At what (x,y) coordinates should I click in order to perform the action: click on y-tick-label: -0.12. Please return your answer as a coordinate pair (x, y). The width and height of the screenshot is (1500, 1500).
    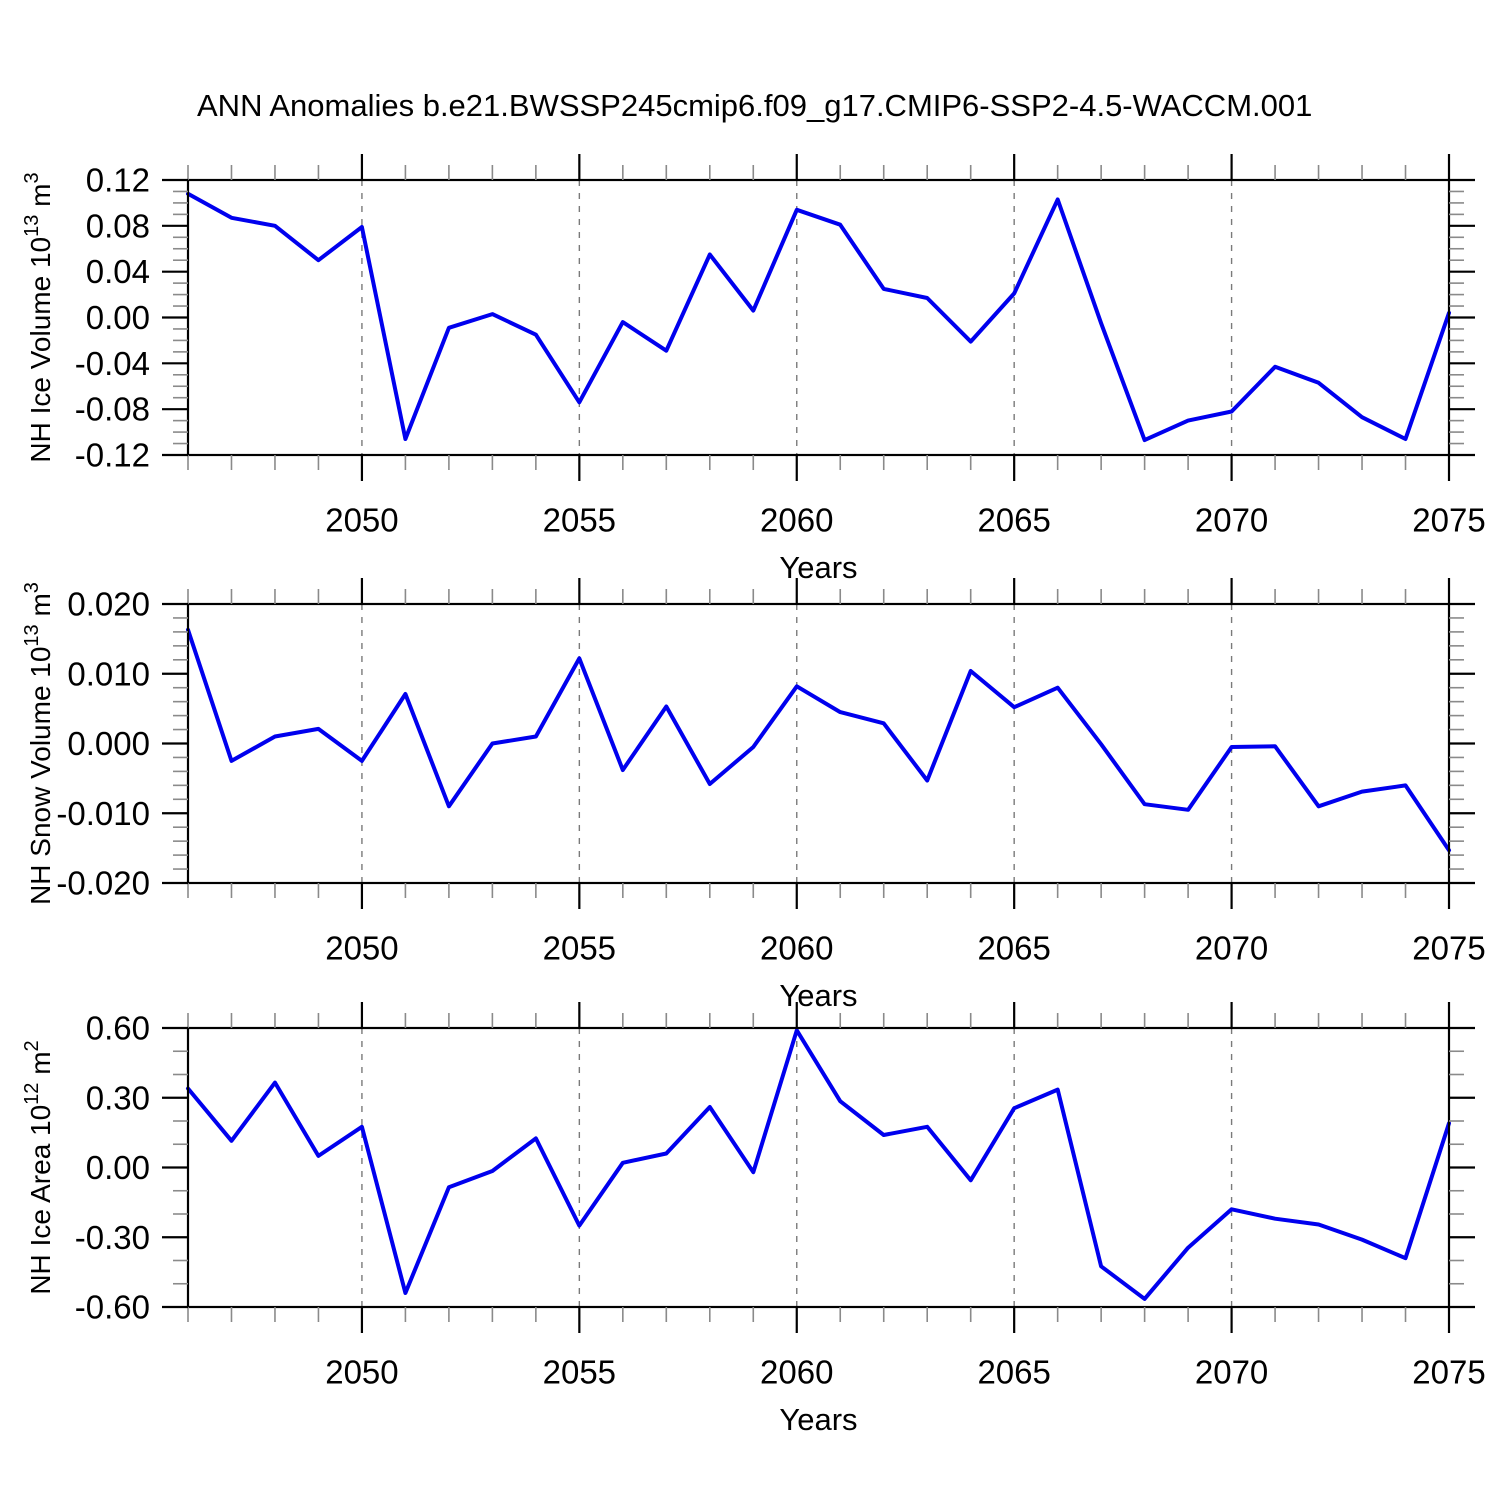
    Looking at the image, I should click on (112, 455).